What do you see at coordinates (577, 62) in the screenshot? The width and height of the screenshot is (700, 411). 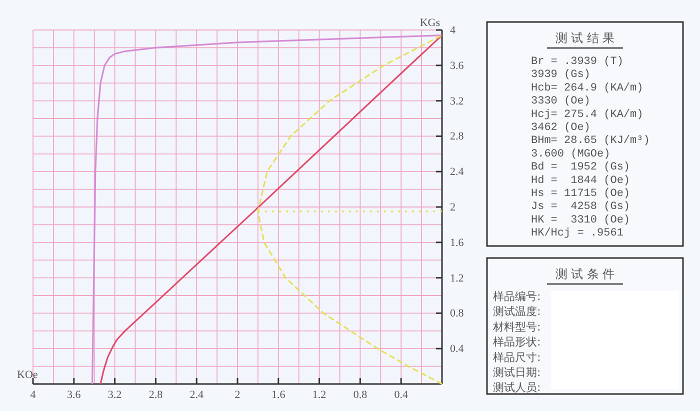 I see `text: Br = .3939 (T)` at bounding box center [577, 62].